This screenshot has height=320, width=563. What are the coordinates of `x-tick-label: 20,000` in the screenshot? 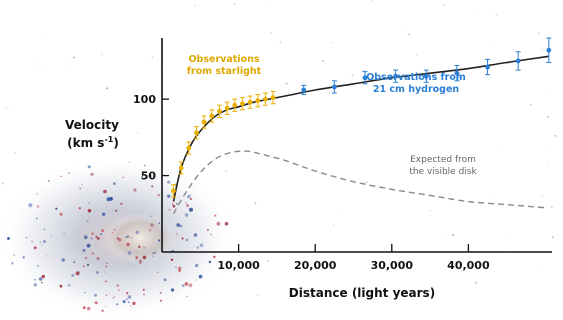 It's located at (315, 265).